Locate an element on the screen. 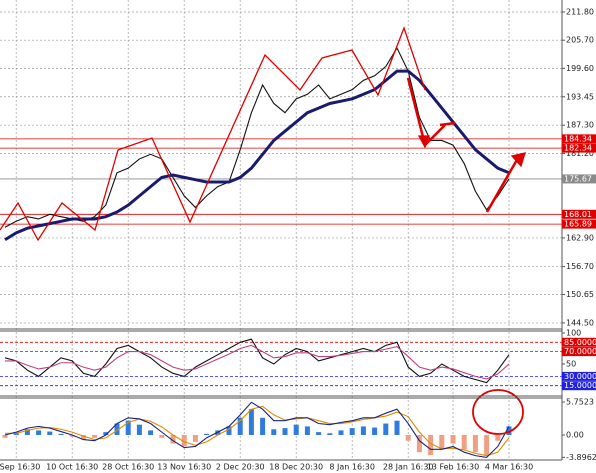  x-tick-label: 4 Sep 16:30 is located at coordinates (20, 467).